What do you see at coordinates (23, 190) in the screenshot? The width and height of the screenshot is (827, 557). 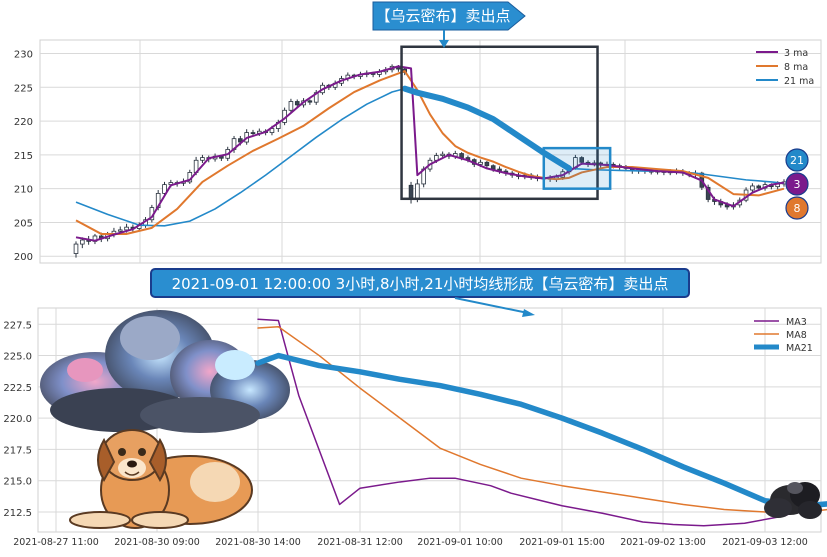 I see `top-y-tick-label: 210` at bounding box center [23, 190].